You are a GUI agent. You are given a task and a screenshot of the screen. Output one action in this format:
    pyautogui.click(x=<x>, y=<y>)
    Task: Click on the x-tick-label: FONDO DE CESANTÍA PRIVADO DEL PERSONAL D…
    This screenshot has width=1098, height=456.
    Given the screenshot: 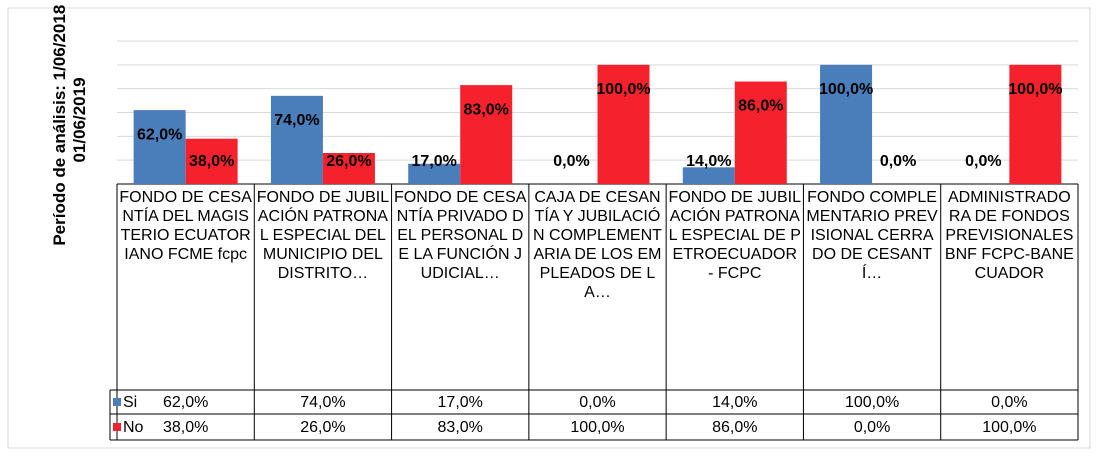 What is the action you would take?
    pyautogui.click(x=460, y=235)
    